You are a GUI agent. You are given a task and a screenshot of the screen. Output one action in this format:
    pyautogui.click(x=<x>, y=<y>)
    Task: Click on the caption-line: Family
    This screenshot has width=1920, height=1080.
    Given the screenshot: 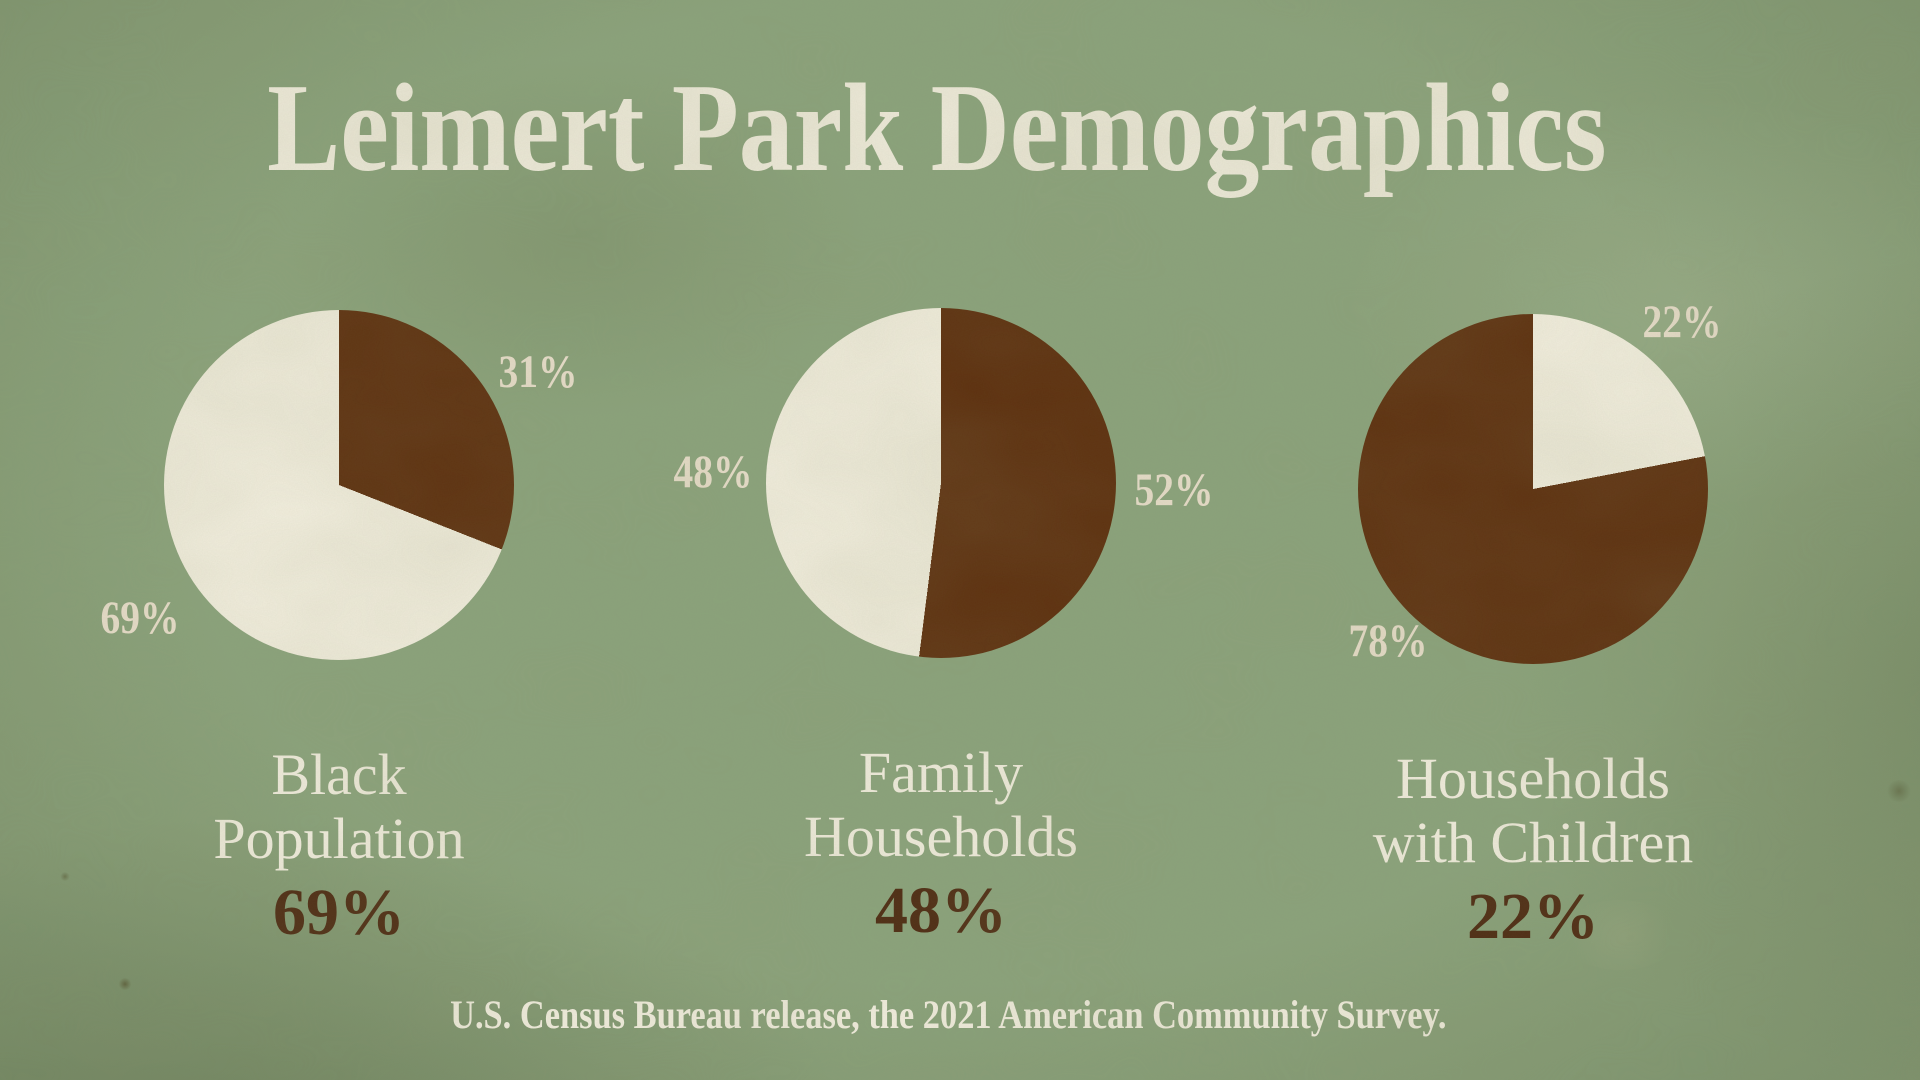 What is the action you would take?
    pyautogui.click(x=941, y=772)
    